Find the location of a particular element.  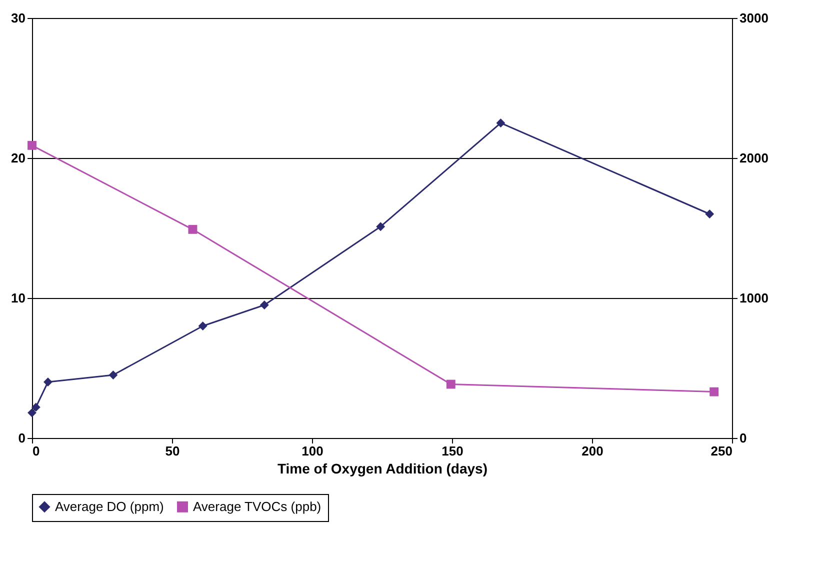

legend-label: Average TVOCs (ppb) is located at coordinates (257, 506).